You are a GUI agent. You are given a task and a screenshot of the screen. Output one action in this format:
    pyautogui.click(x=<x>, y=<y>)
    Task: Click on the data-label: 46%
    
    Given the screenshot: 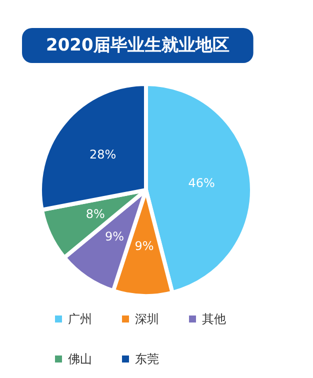 What is the action you would take?
    pyautogui.click(x=201, y=183)
    